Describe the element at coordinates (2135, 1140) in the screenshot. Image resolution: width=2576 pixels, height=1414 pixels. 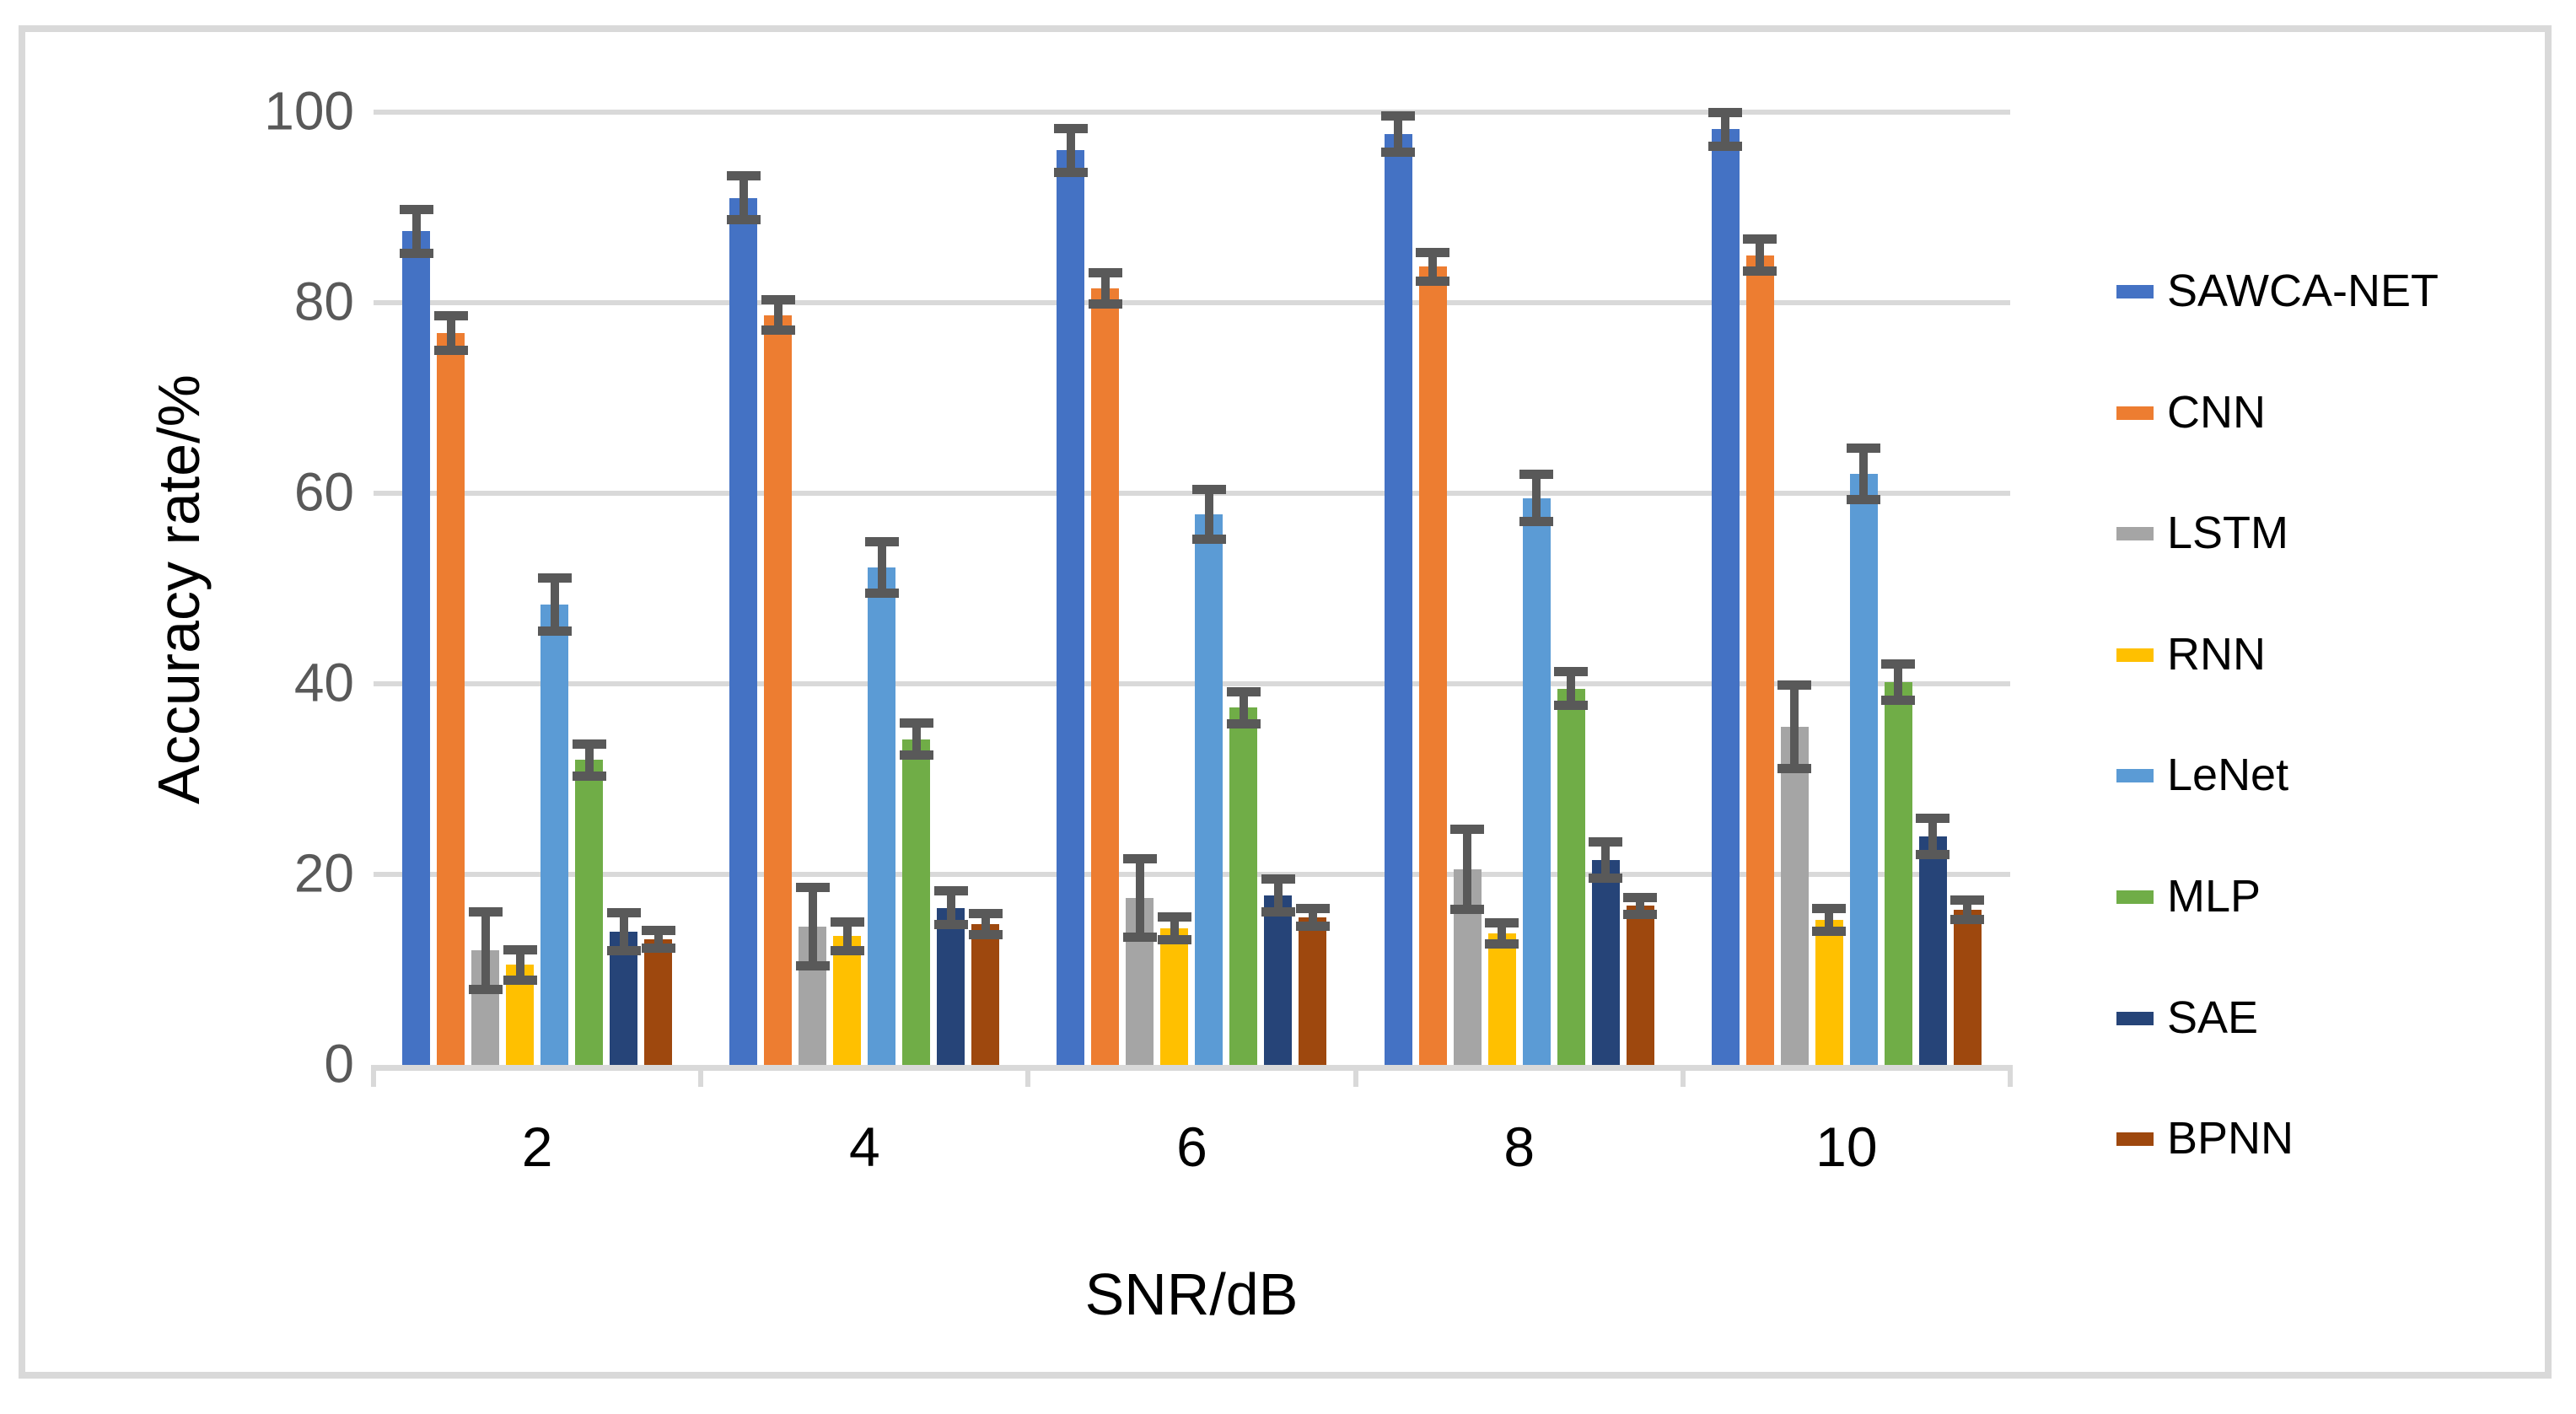
I see `legend-swatch-bpnn` at that location.